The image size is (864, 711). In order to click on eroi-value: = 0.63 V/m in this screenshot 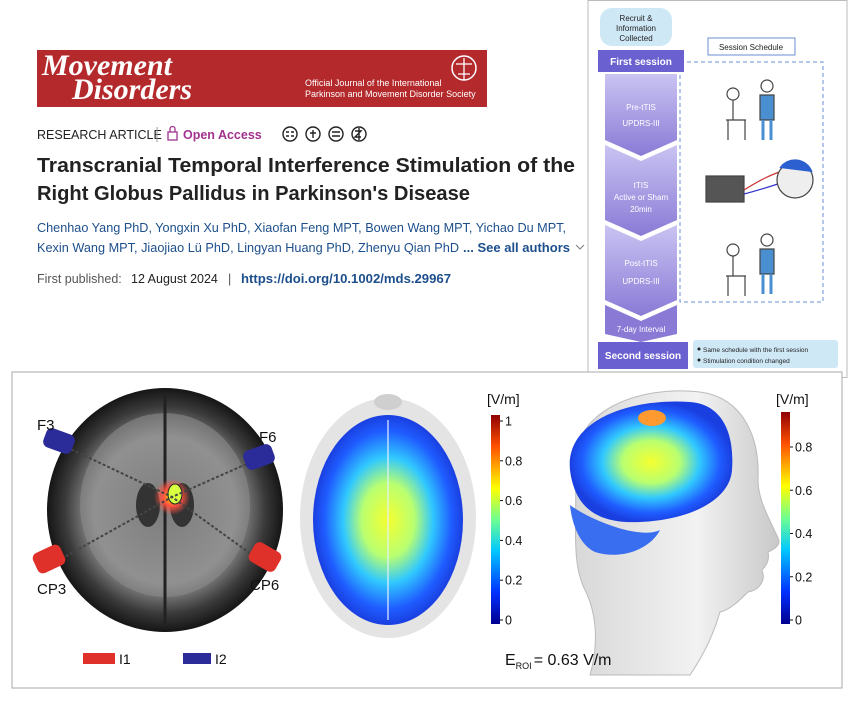, I will do `click(573, 660)`.